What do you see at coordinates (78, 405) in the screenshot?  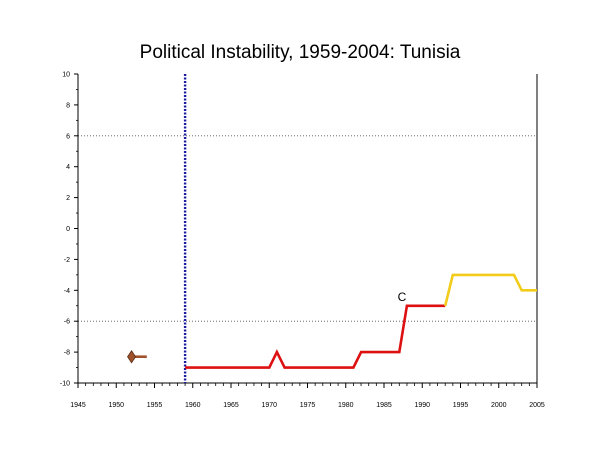 I see `x-tick-label: 1945` at bounding box center [78, 405].